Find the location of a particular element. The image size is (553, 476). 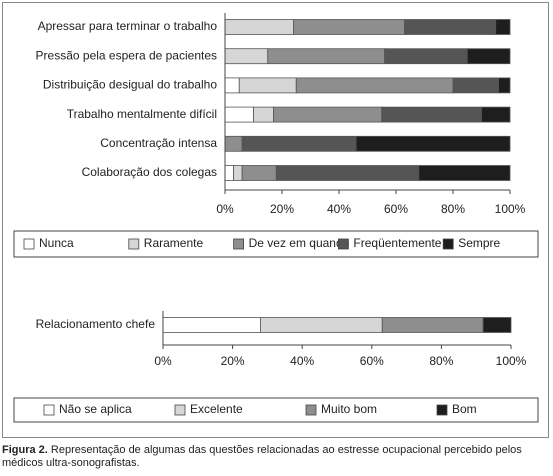

legend-label: Muito bom is located at coordinates (349, 409).